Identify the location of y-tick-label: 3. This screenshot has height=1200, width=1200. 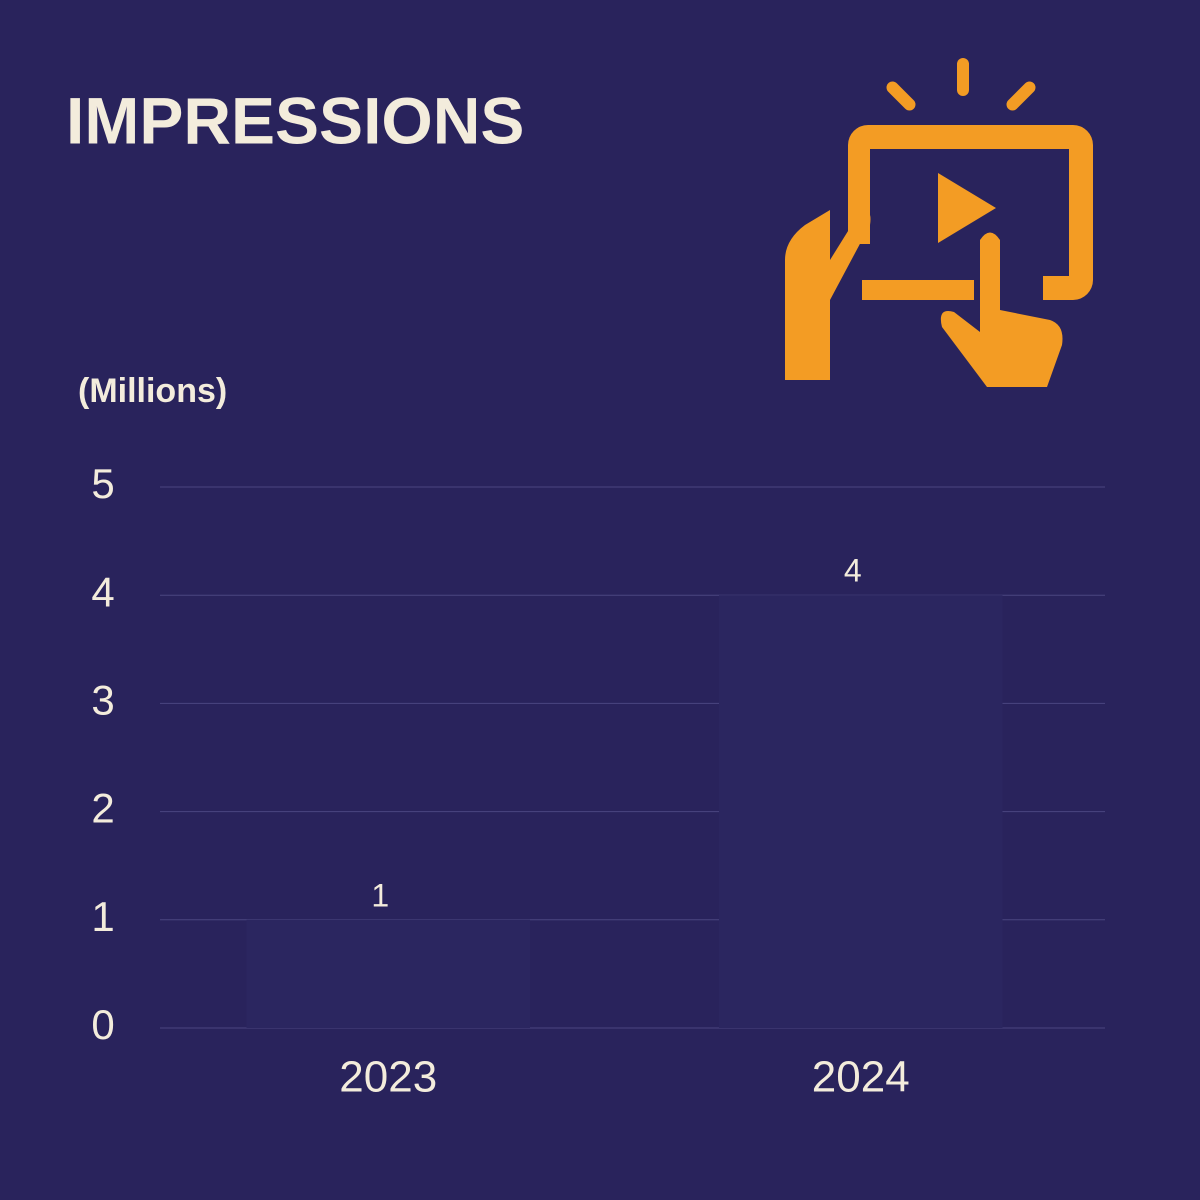
(102, 699).